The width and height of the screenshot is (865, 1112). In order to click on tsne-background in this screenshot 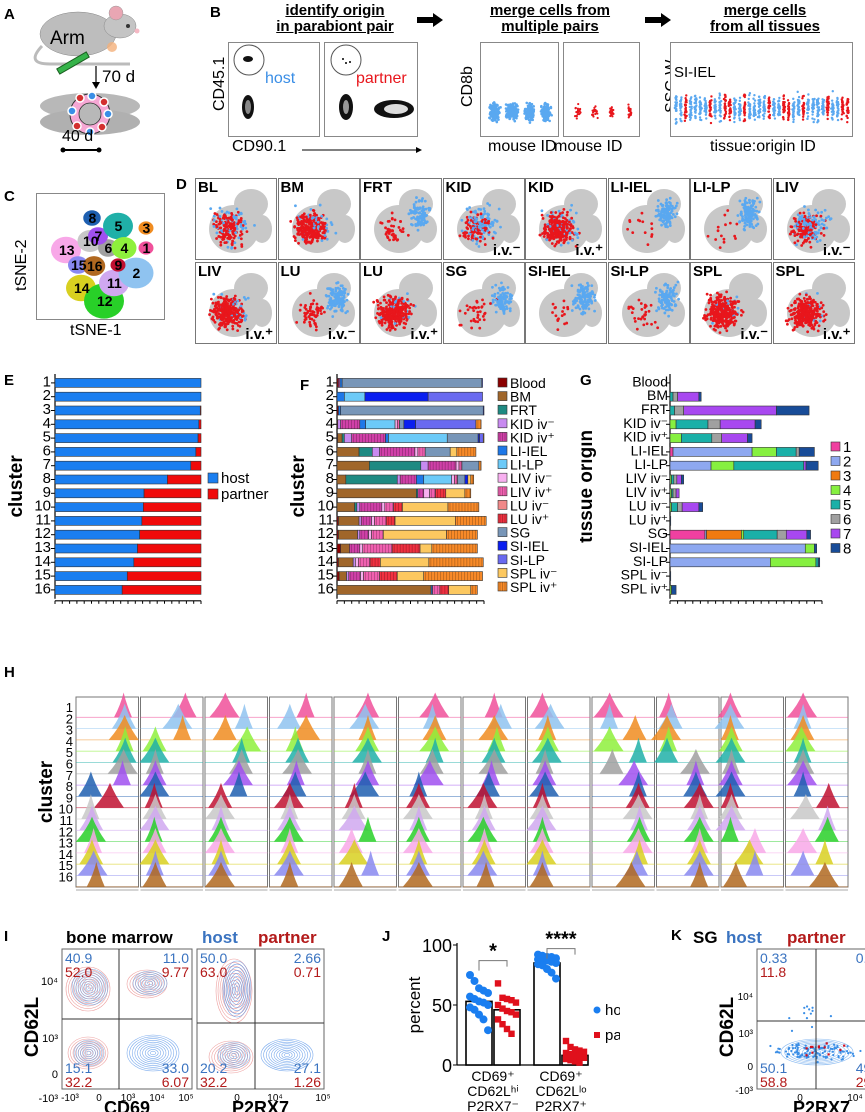, I will do `click(251, 288)`.